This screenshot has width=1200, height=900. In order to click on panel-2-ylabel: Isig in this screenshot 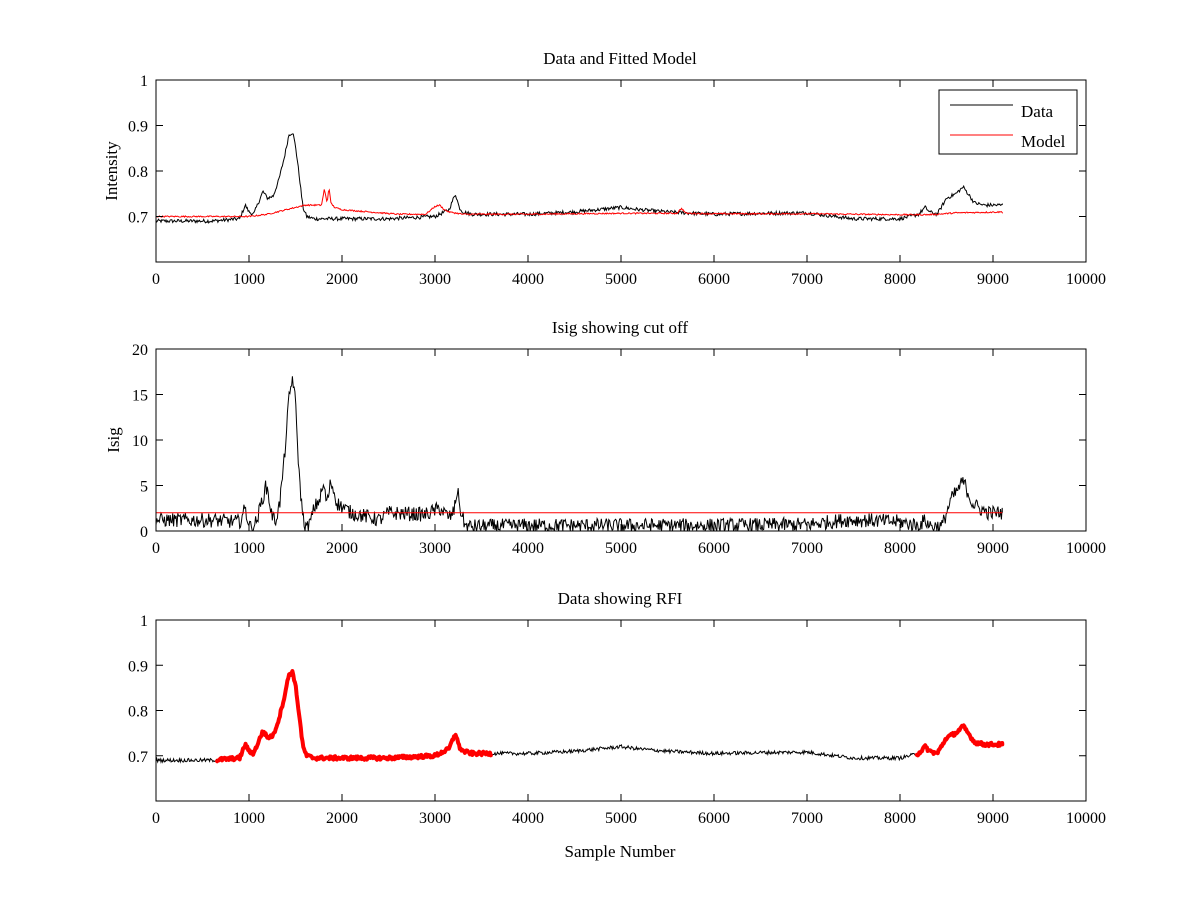, I will do `click(113, 440)`.